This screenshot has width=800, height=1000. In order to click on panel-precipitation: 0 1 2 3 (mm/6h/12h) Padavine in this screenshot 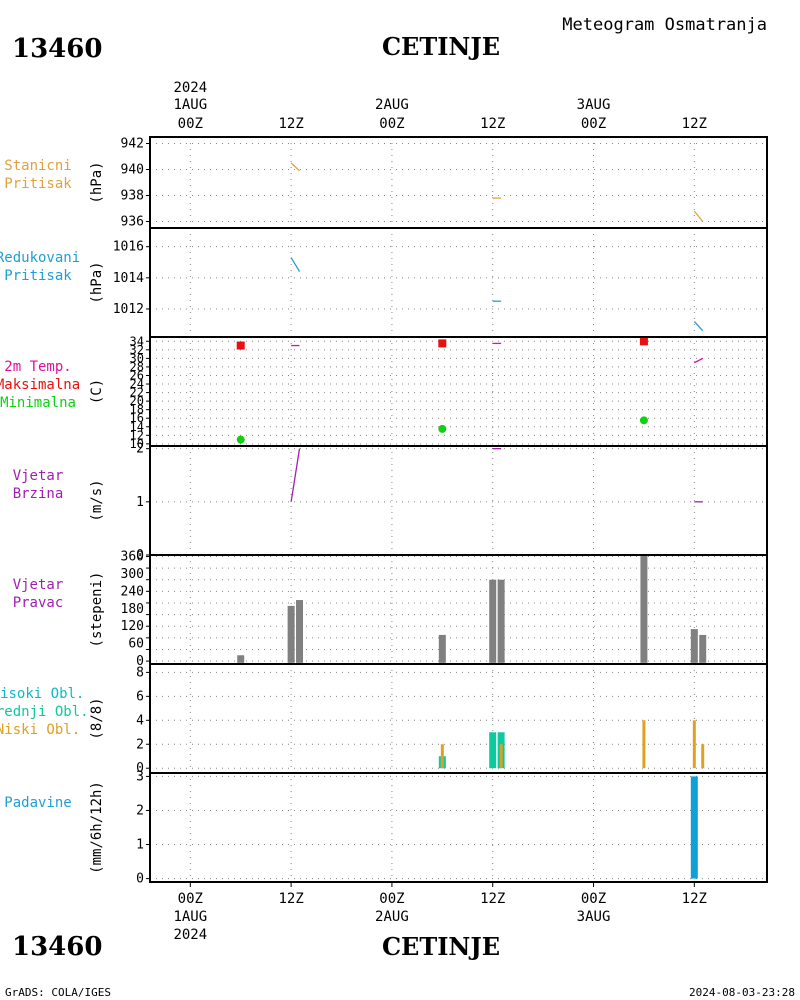, I will do `click(386, 828)`.